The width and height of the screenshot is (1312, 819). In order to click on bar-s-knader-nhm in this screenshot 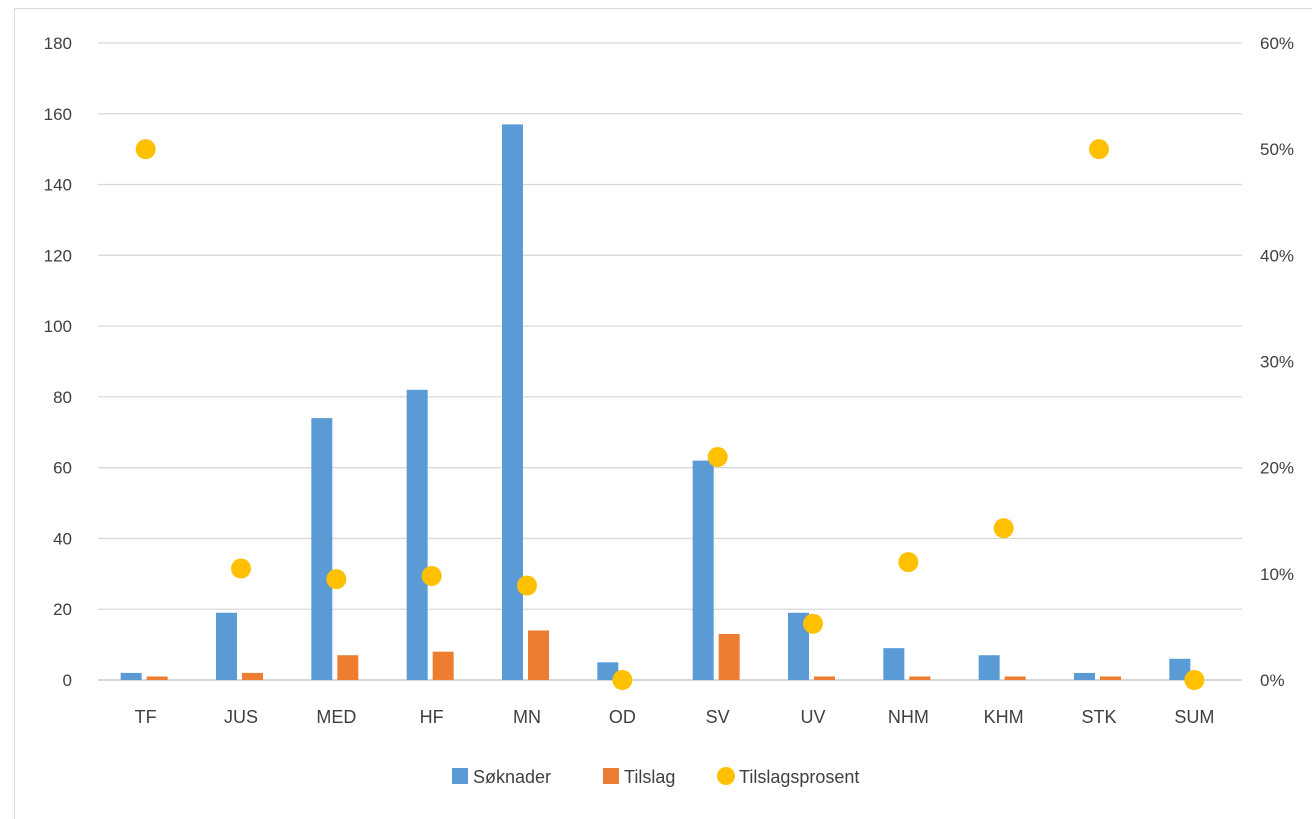, I will do `click(894, 664)`.